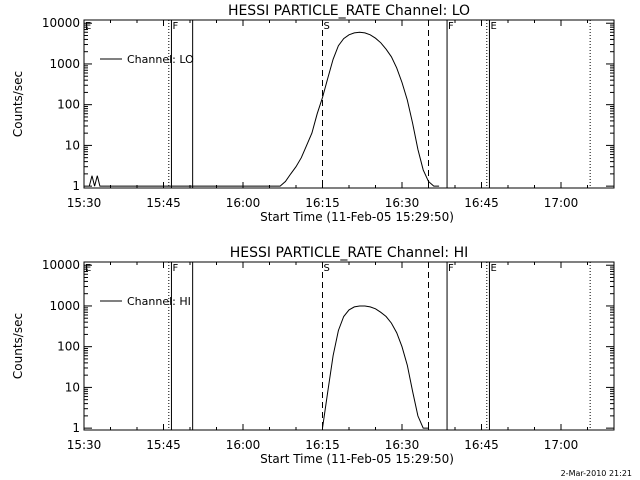 The width and height of the screenshot is (640, 480). Describe the element at coordinates (481, 203) in the screenshot. I see `chart-1-x-tick-label: 16:45` at that location.